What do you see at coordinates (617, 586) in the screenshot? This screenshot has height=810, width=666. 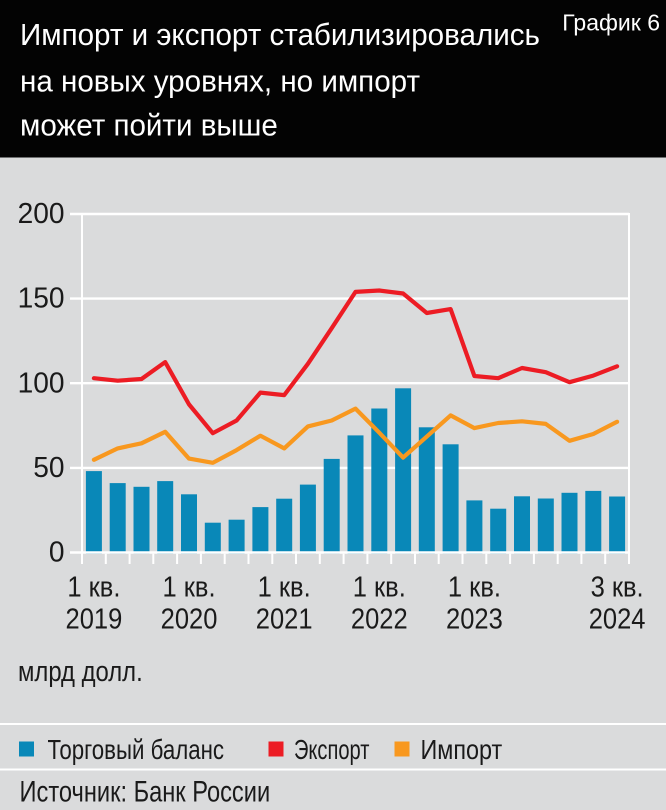 I see `svg-text: 3 кв.` at bounding box center [617, 586].